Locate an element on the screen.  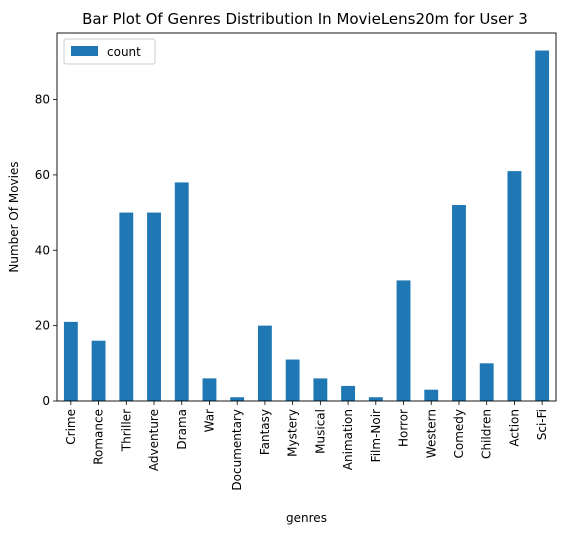
x-tick-label: Comedy is located at coordinates (459, 434).